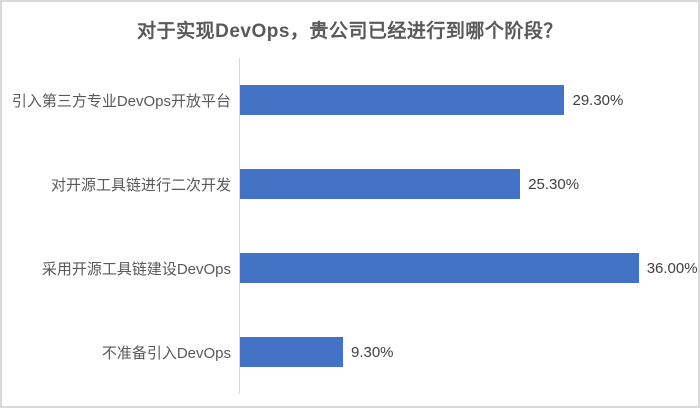 Image resolution: width=700 pixels, height=408 pixels. What do you see at coordinates (598, 100) in the screenshot?
I see `data-label: 29.30%` at bounding box center [598, 100].